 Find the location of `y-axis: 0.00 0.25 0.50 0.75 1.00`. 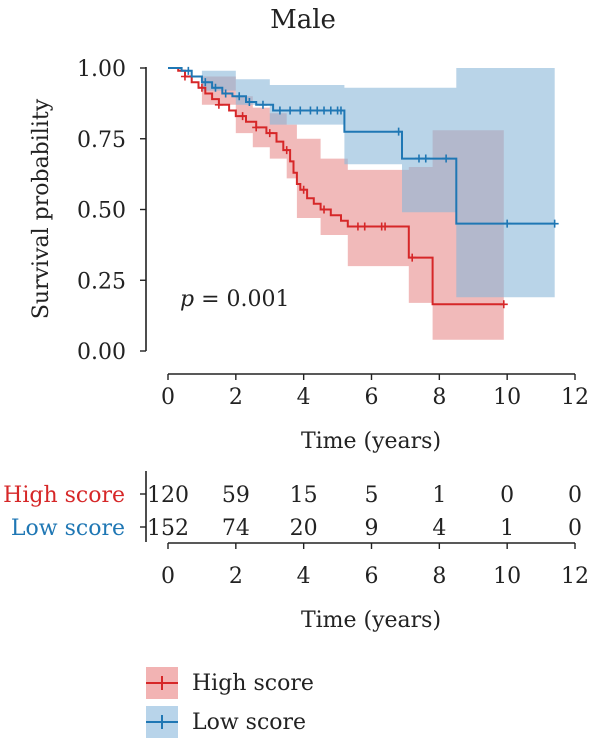

y-axis: 0.00 0.25 0.50 0.75 1.00 is located at coordinates (112, 211).